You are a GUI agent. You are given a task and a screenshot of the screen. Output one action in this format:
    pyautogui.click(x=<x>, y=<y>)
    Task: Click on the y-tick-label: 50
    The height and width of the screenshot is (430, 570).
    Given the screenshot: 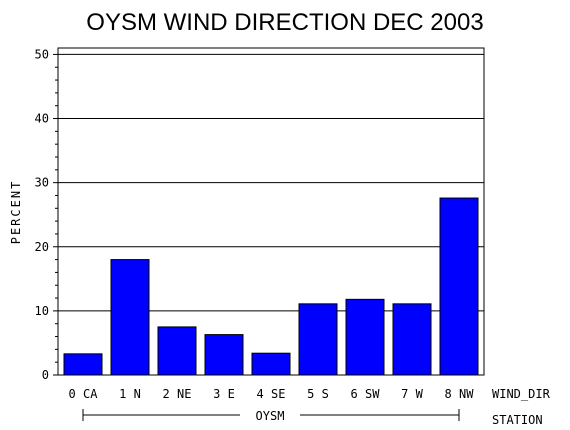 What is the action you would take?
    pyautogui.click(x=42, y=54)
    